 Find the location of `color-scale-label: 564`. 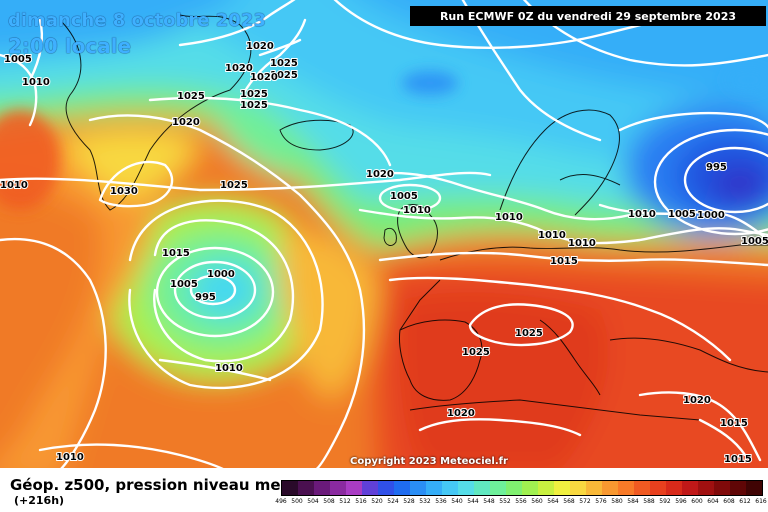

color-scale-label: 564 is located at coordinates (553, 501).